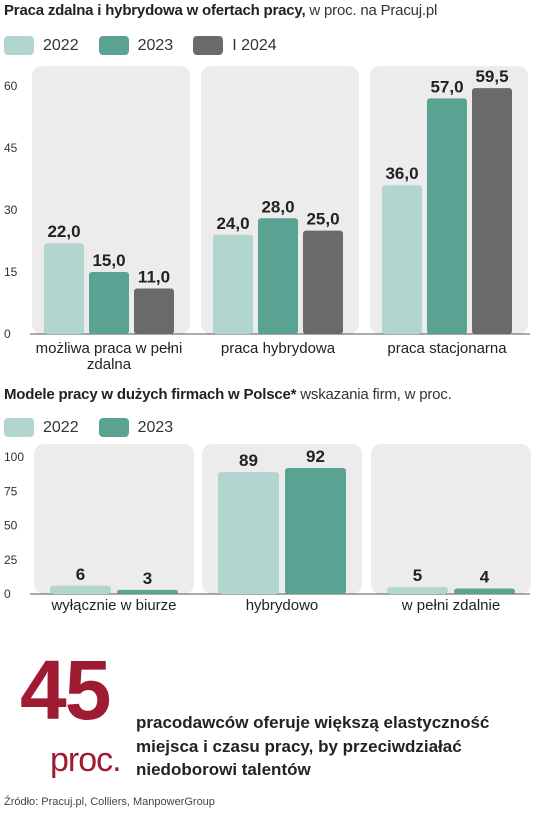 The image size is (536, 826). What do you see at coordinates (14, 457) in the screenshot?
I see `y-tick-label: 100` at bounding box center [14, 457].